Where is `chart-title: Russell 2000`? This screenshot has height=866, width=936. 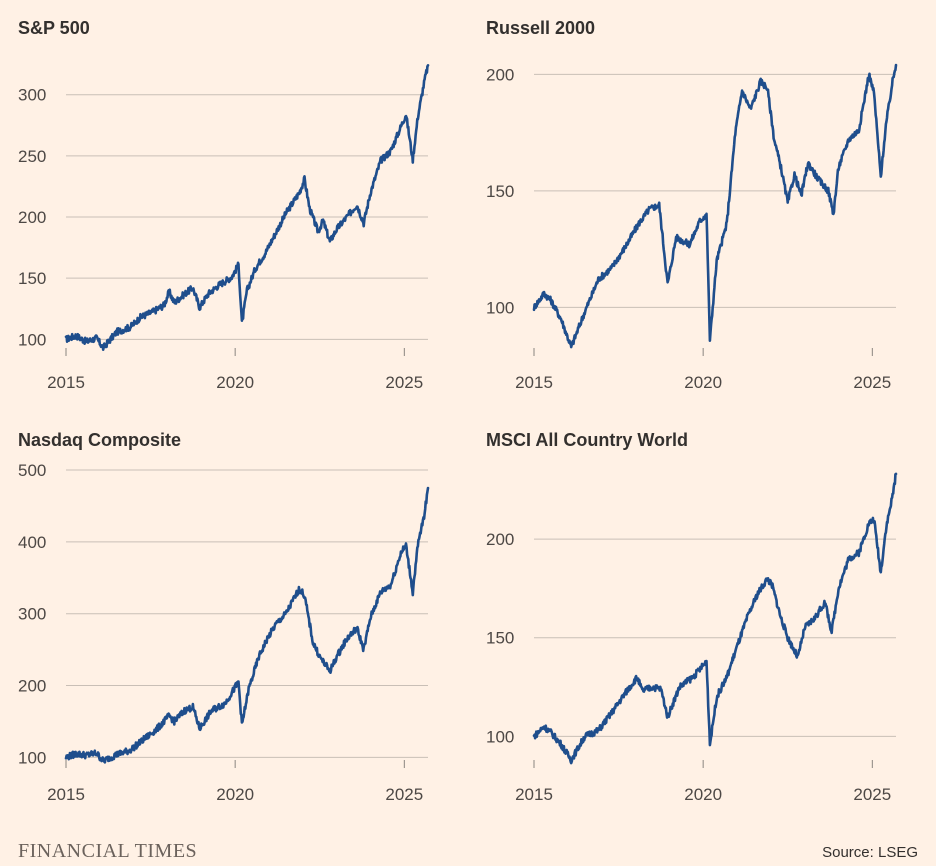
chart-title: Russell 2000 is located at coordinates (541, 28).